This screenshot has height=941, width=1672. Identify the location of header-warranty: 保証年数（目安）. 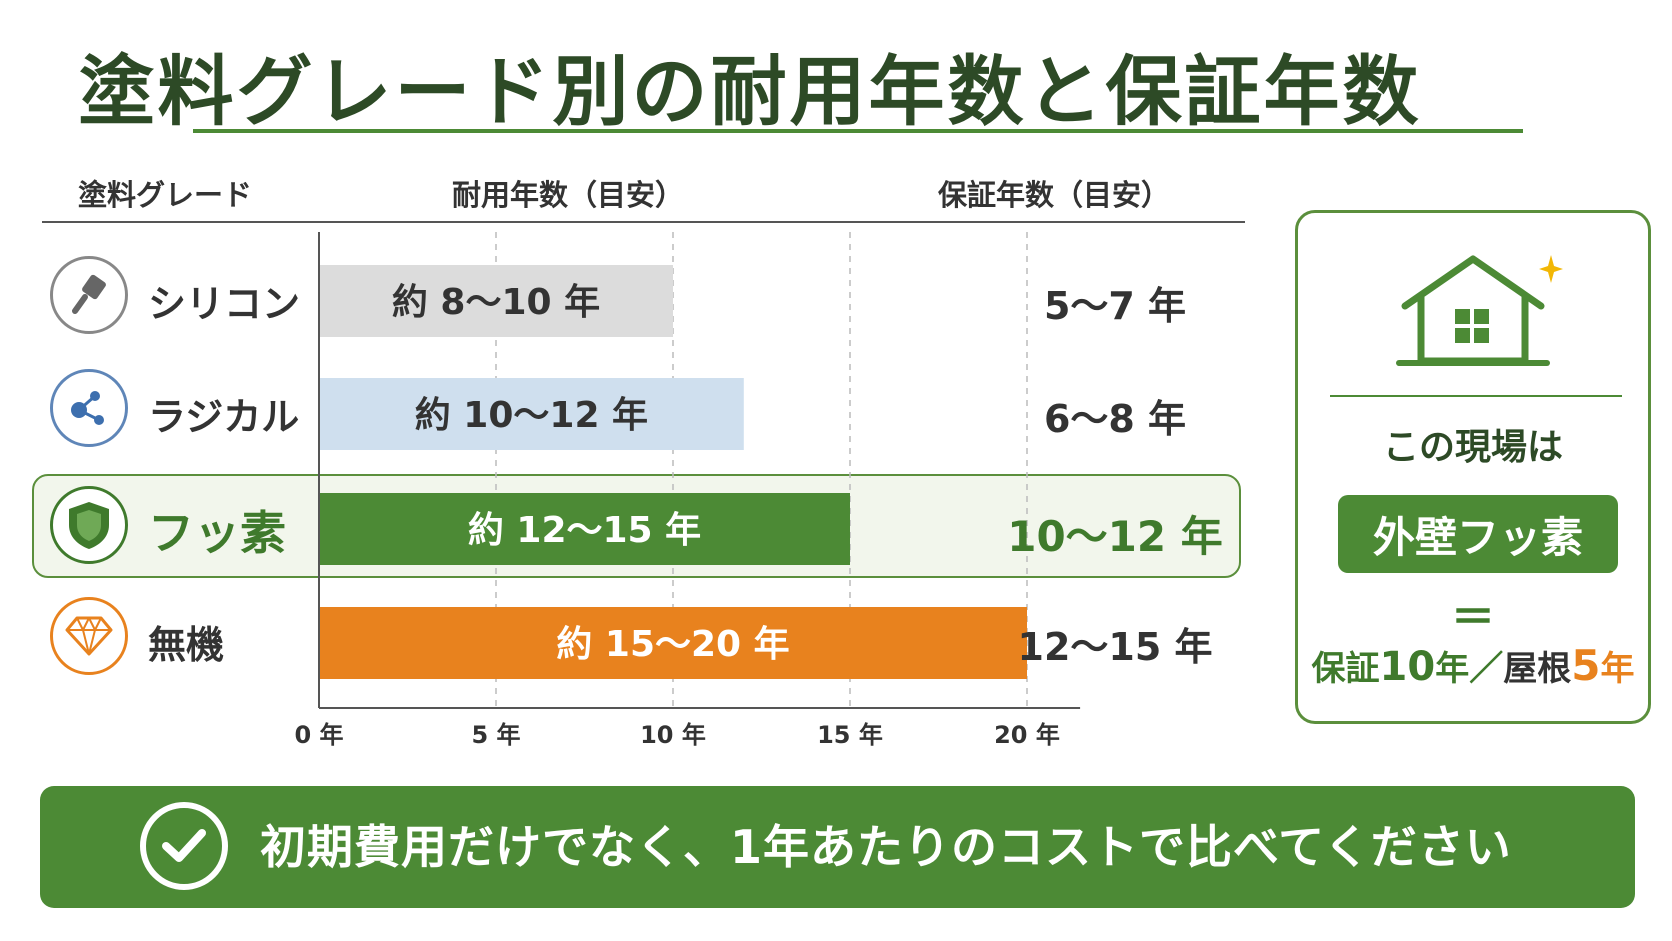
(1054, 195).